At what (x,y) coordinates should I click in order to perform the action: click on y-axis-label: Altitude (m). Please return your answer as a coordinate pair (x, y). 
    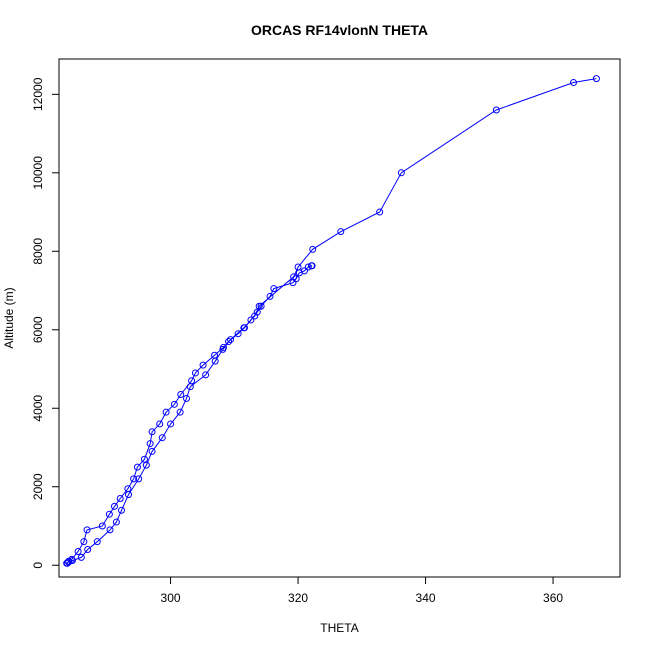
    Looking at the image, I should click on (9, 317).